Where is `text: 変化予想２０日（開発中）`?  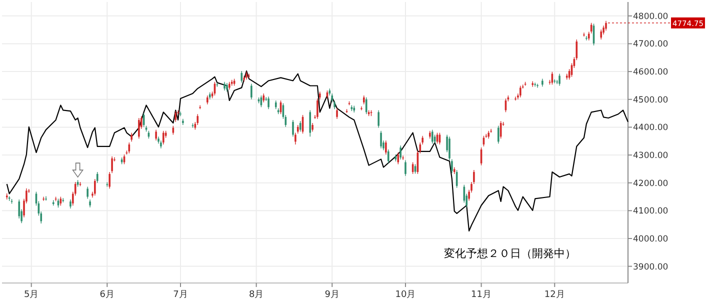 text: 変化予想２０日（開発中） is located at coordinates (510, 253).